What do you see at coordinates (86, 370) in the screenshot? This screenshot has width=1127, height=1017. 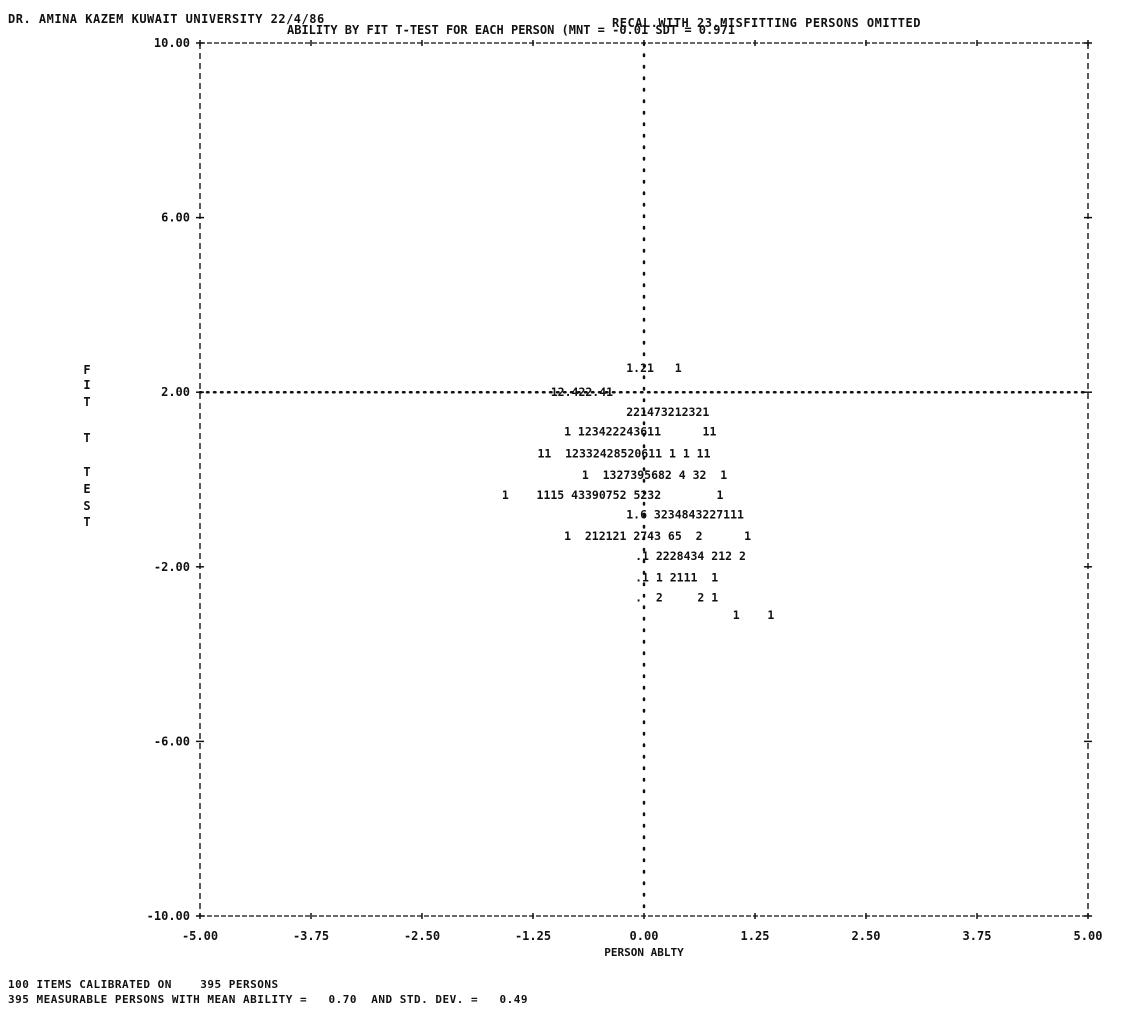 I see `y-axis-label-letter: F` at bounding box center [86, 370].